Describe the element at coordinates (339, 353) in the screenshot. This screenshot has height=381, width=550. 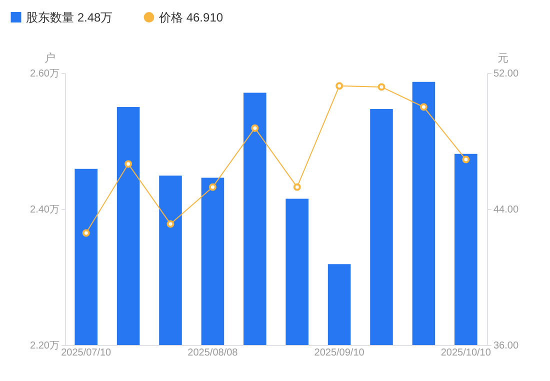
I see `x-tick-label: 2025/09/10` at that location.